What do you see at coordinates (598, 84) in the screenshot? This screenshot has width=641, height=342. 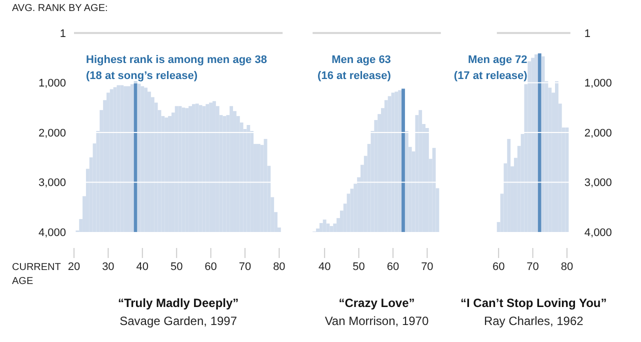 I see `y2-tick-label: 1,000` at bounding box center [598, 84].